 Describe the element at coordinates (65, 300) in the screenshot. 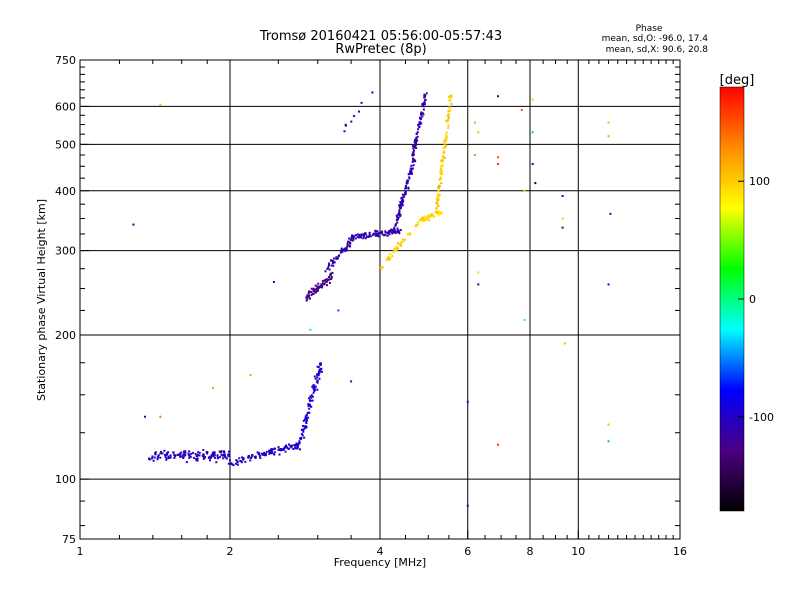

I see `y-tick-labels: 75 100 200 300 400 500 600 750` at that location.